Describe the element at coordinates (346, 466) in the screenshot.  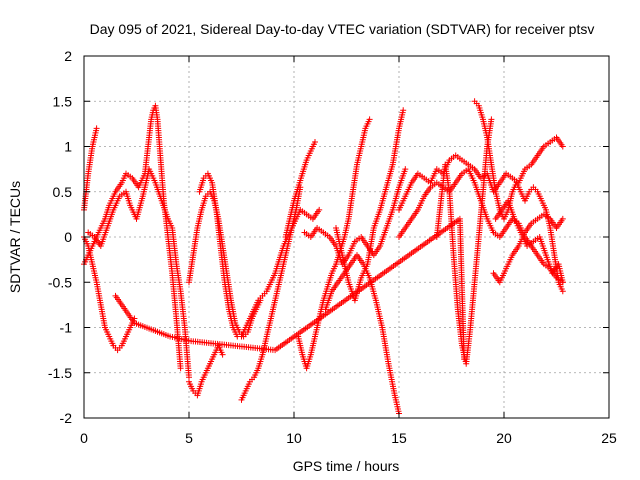
I see `x-axis-title: GPS time / hours` at that location.